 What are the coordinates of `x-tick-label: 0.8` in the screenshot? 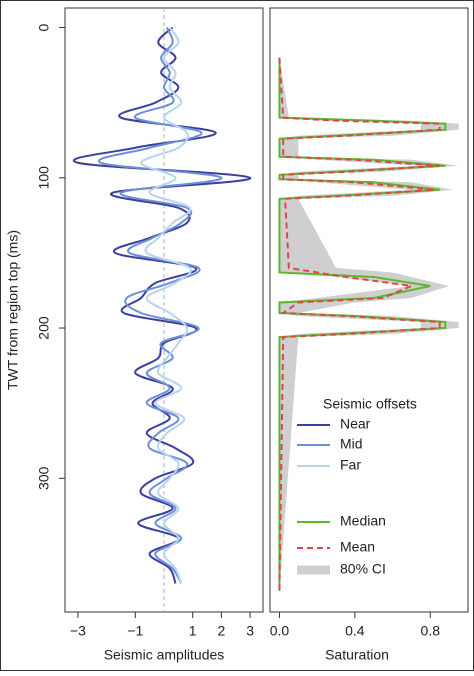 It's located at (431, 631).